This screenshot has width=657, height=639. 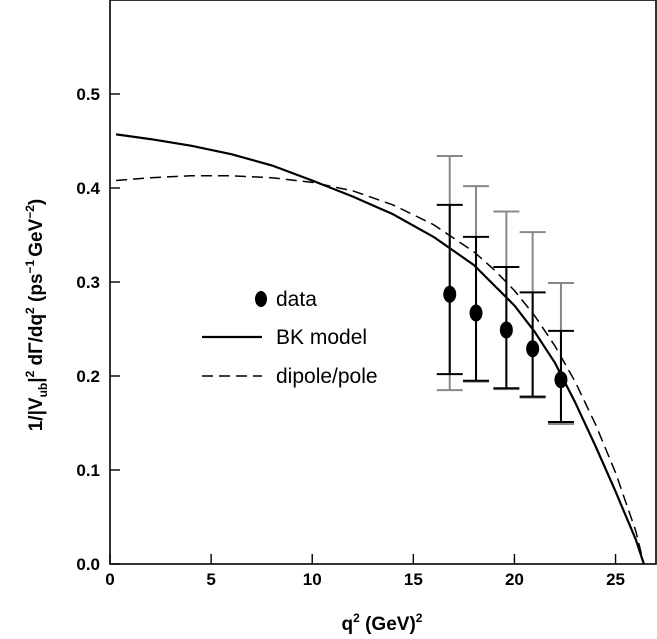 I want to click on legend: data BK model dipole/pole, so click(x=290, y=338).